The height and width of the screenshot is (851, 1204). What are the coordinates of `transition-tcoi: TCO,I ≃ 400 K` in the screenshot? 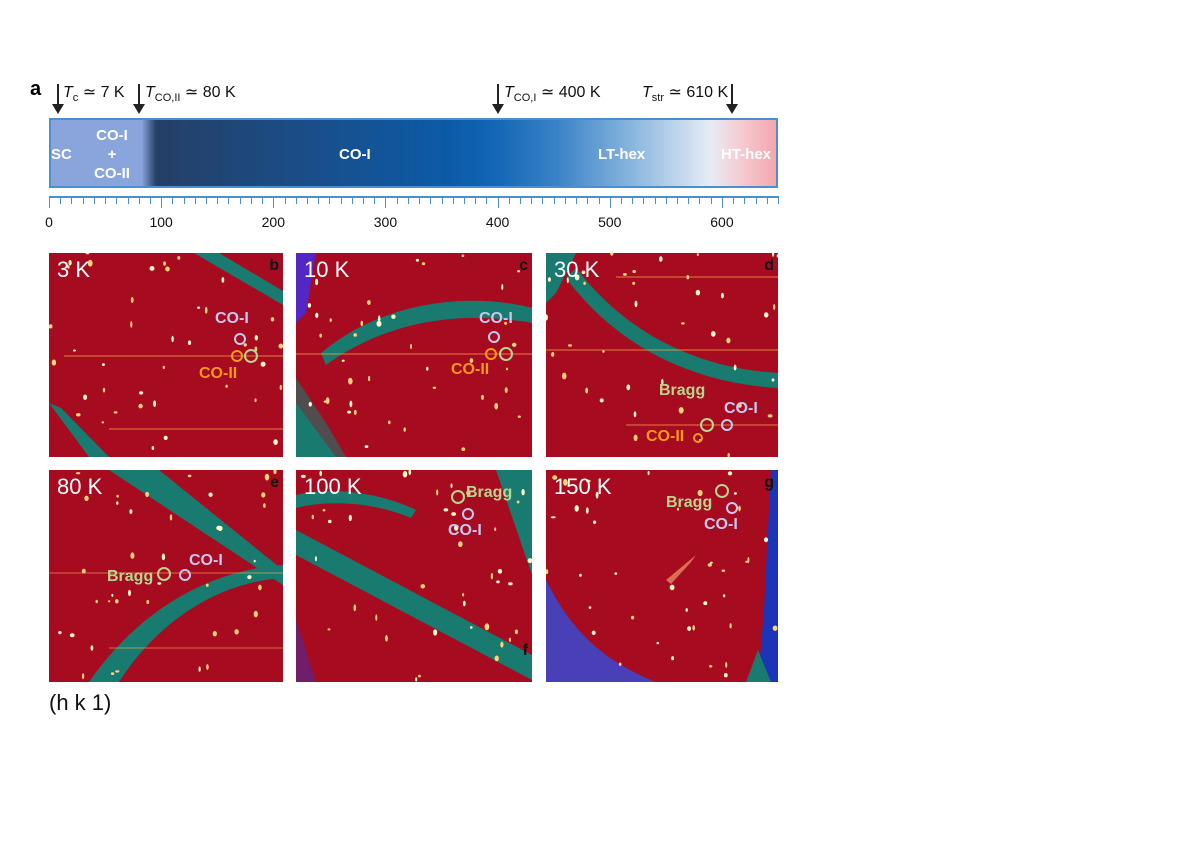 It's located at (552, 94).